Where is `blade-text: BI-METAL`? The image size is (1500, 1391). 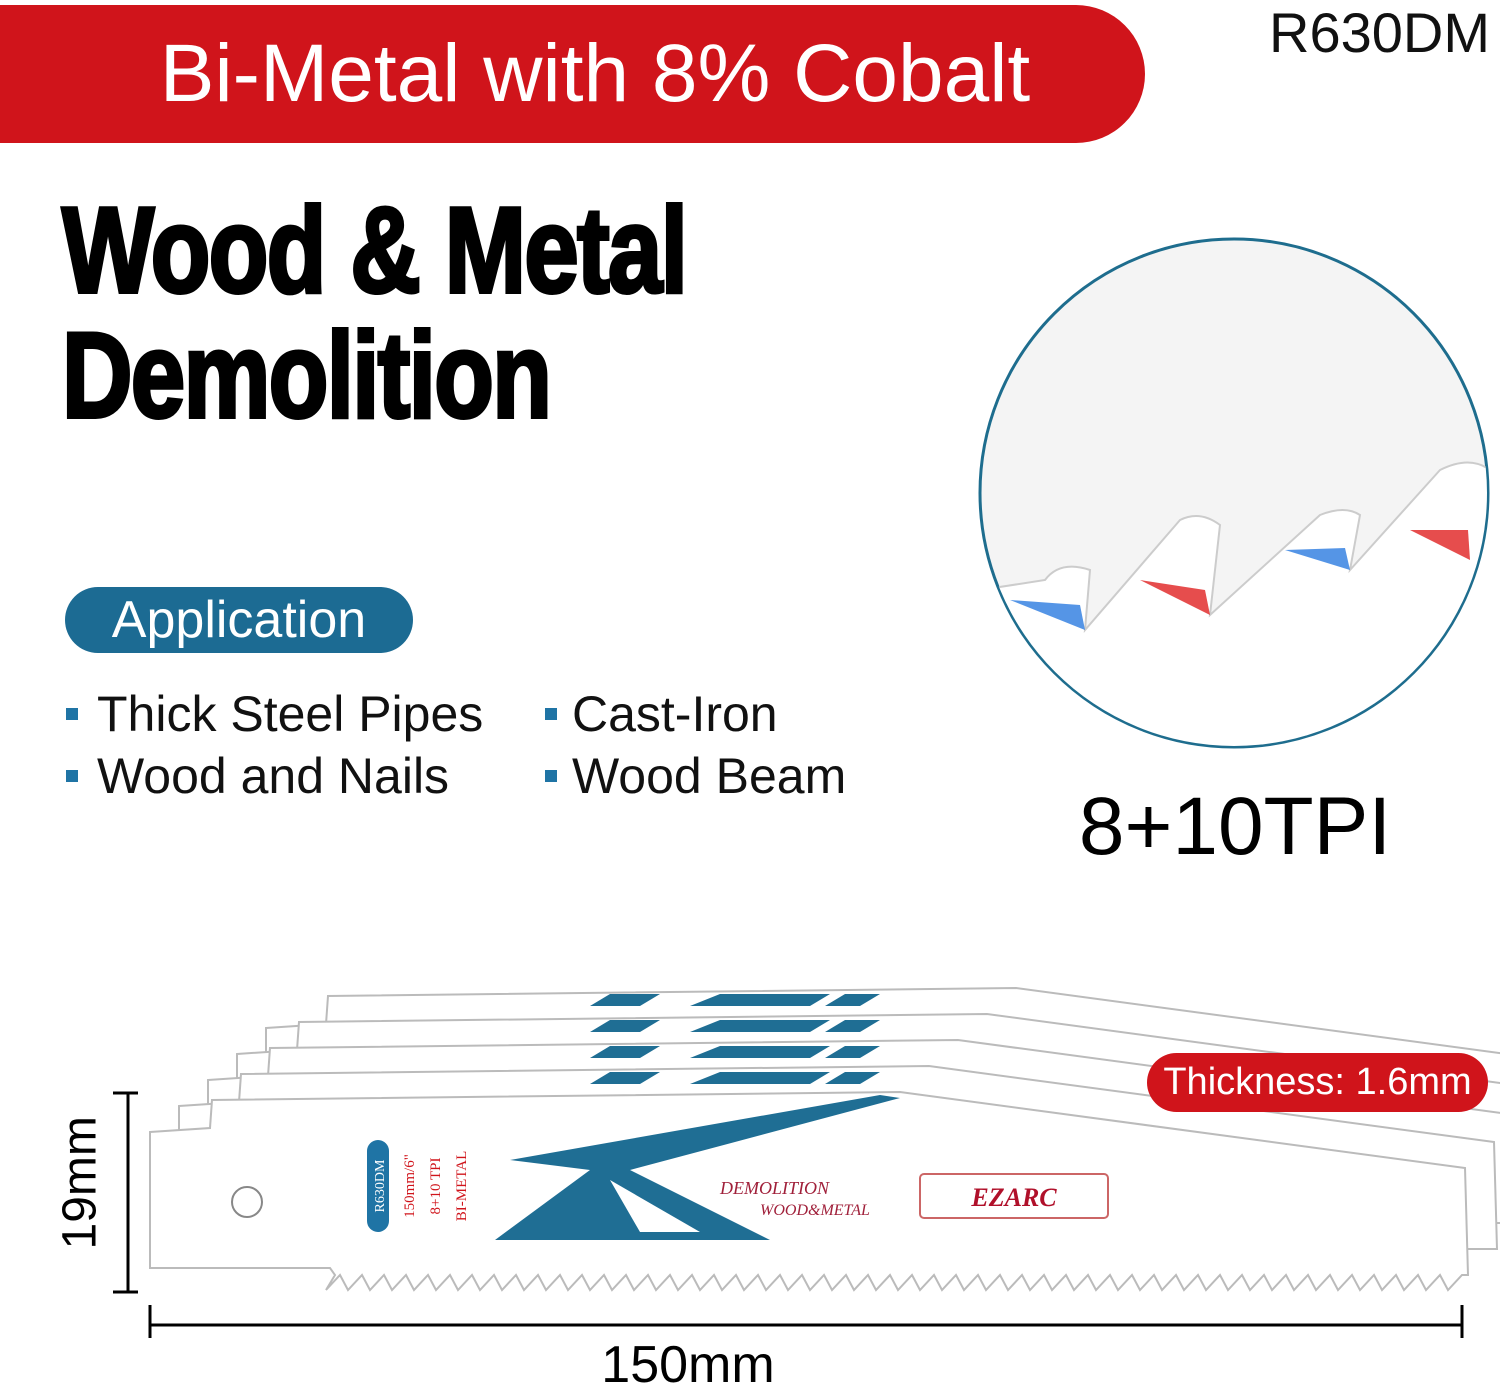 blade-text: BI-METAL is located at coordinates (462, 1186).